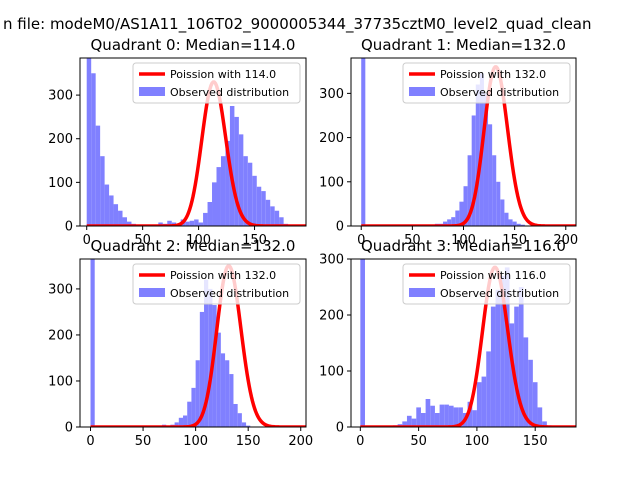  What do you see at coordinates (331, 260) in the screenshot?
I see `y-tick-label: 300` at bounding box center [331, 260].